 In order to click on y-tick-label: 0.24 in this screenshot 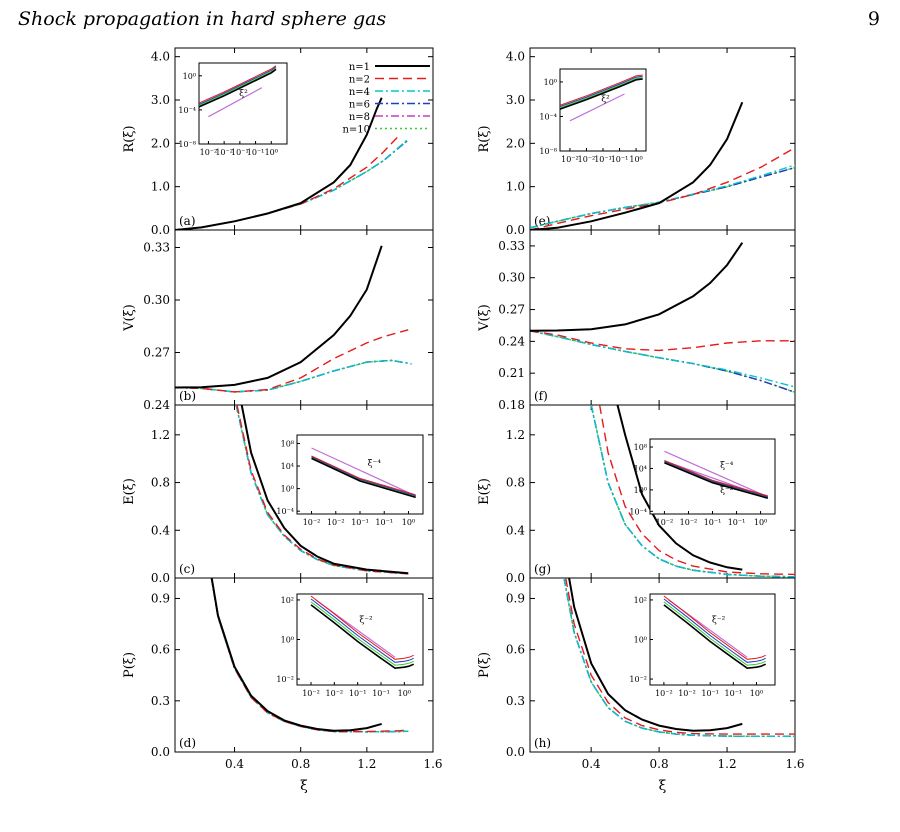, I will do `click(156, 405)`.